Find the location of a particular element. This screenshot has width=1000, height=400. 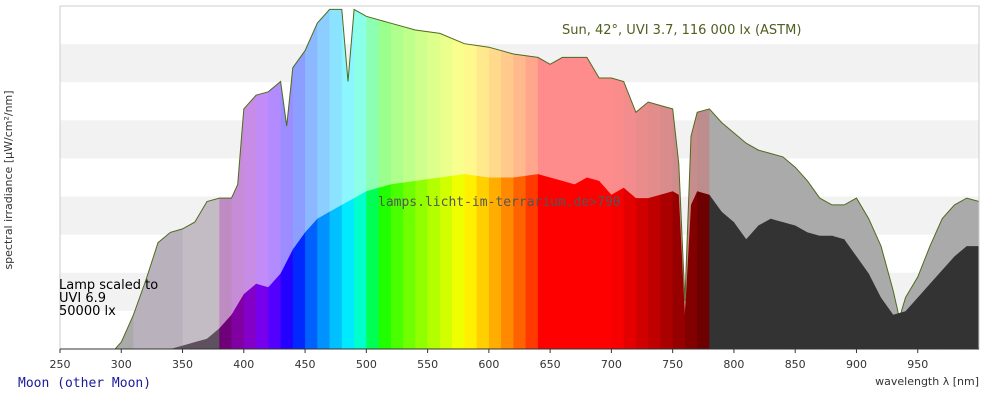

lamp-caption-line3: 50000 lx is located at coordinates (87, 311).